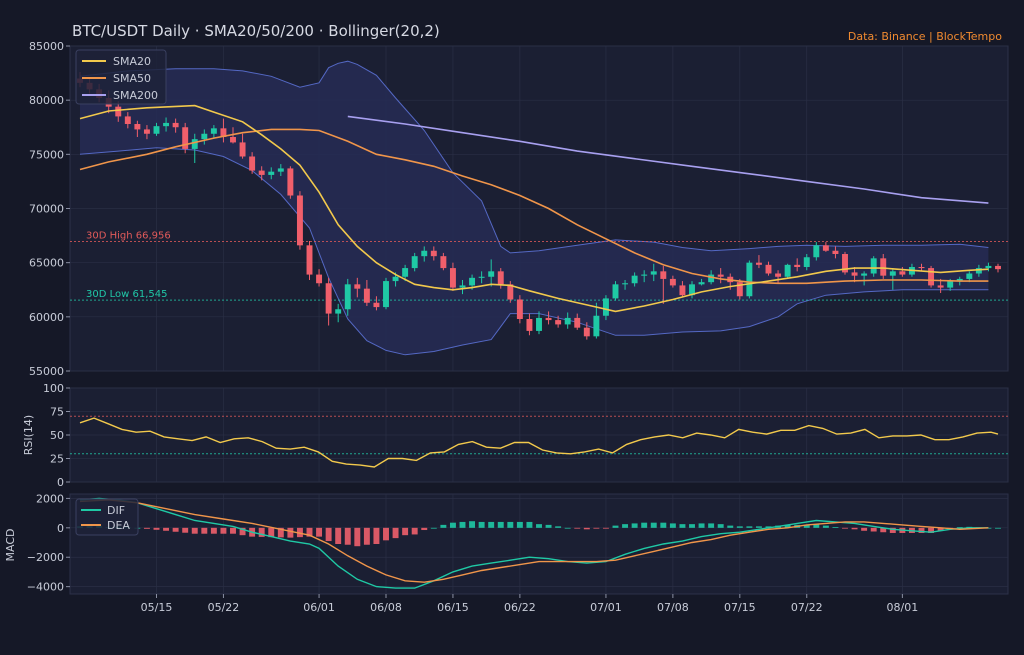  Describe the element at coordinates (50, 498) in the screenshot. I see `y-tick-label: 2000` at that location.